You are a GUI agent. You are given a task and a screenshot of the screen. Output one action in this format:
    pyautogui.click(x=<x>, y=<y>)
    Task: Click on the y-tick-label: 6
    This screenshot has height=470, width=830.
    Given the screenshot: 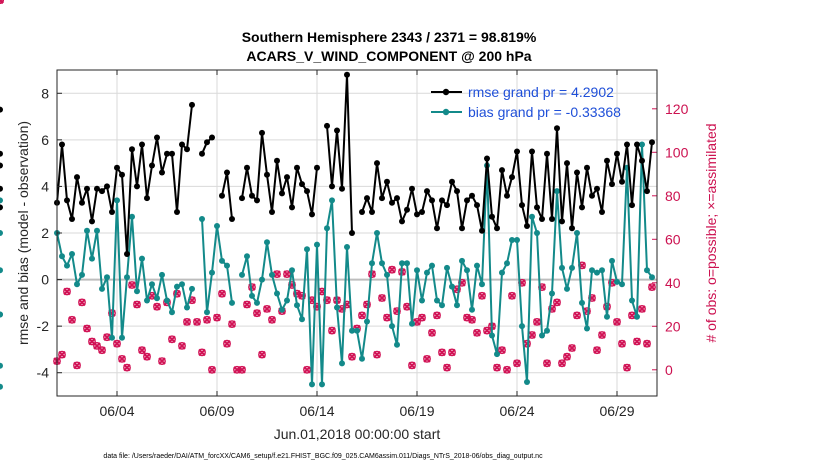 What is the action you would take?
    pyautogui.click(x=45, y=140)
    